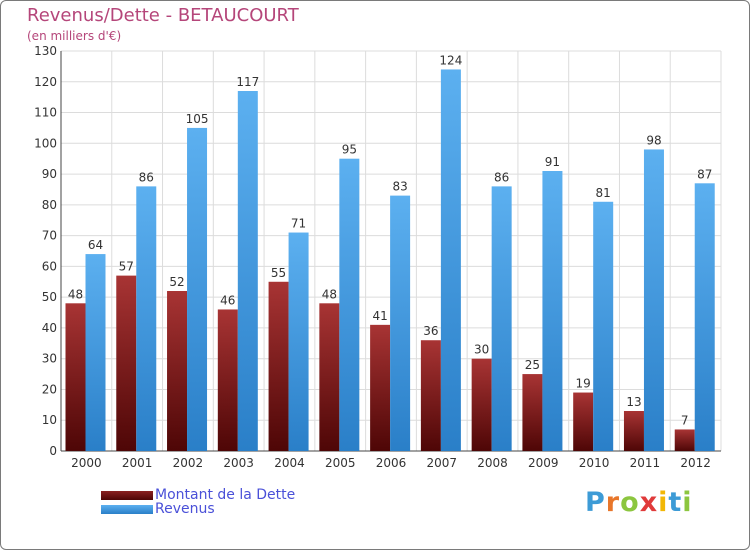 Image resolution: width=750 pixels, height=550 pixels. What do you see at coordinates (176, 282) in the screenshot?
I see `data-label: 52` at bounding box center [176, 282].